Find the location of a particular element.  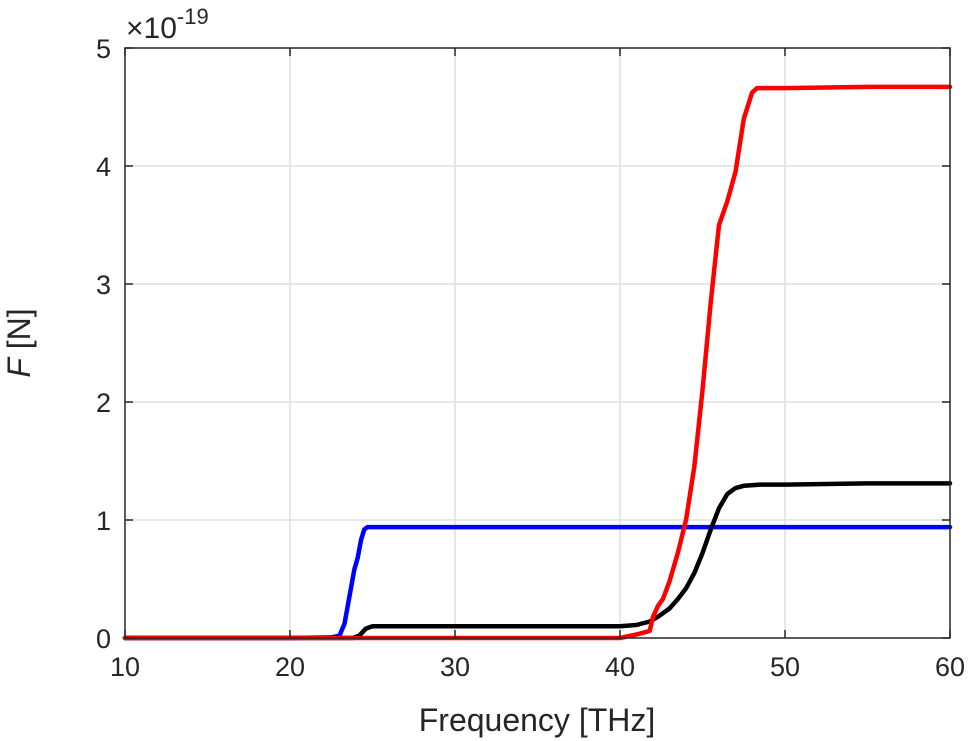

y-tick-label: 2 is located at coordinates (103, 403).